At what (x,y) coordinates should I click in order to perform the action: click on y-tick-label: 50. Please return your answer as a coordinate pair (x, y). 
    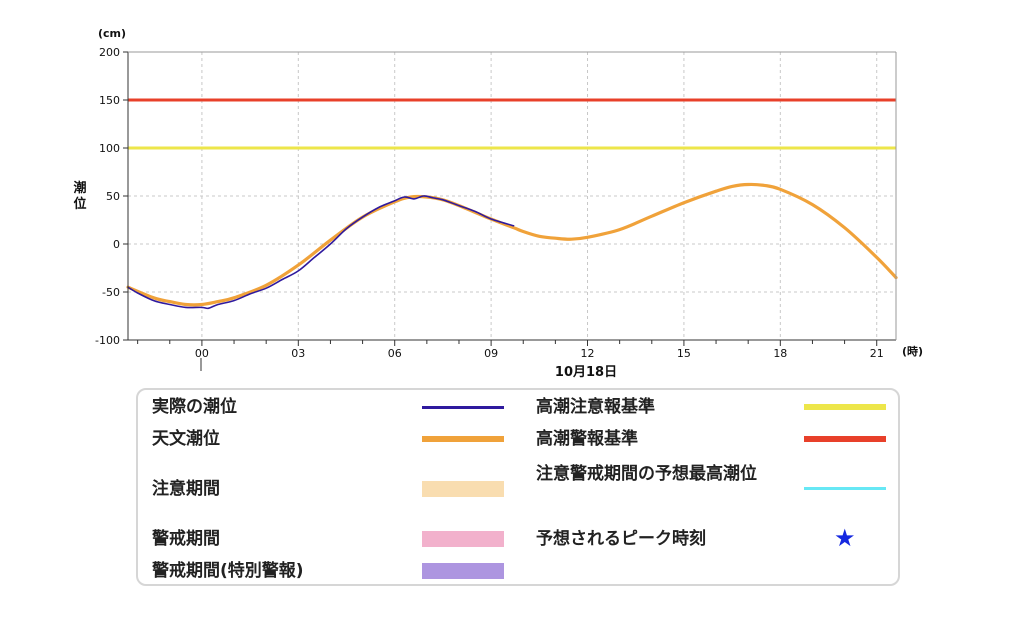
    Looking at the image, I should click on (113, 196).